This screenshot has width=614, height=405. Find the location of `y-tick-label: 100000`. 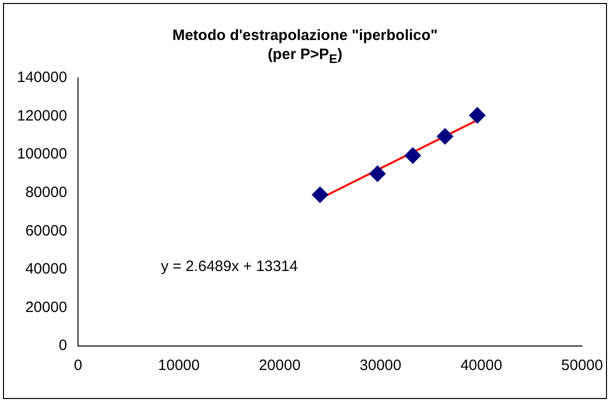

y-tick-label: 100000 is located at coordinates (42, 154).